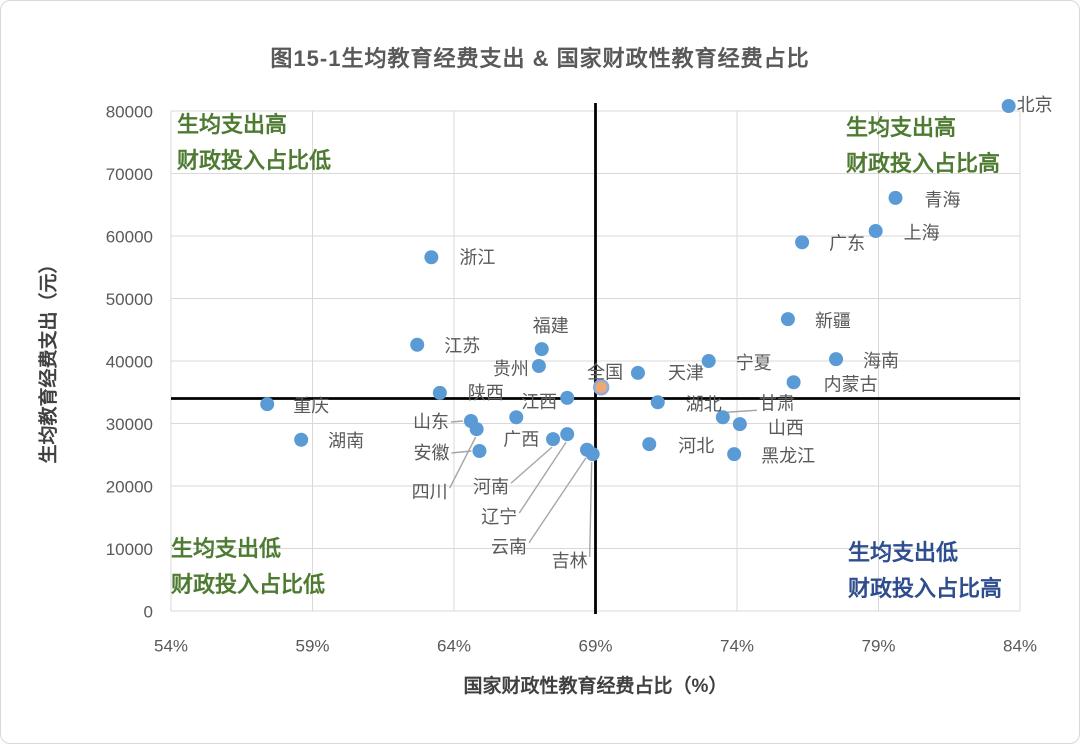 Image resolution: width=1080 pixels, height=744 pixels. Describe the element at coordinates (686, 373) in the screenshot. I see `point-label: 天津` at that location.